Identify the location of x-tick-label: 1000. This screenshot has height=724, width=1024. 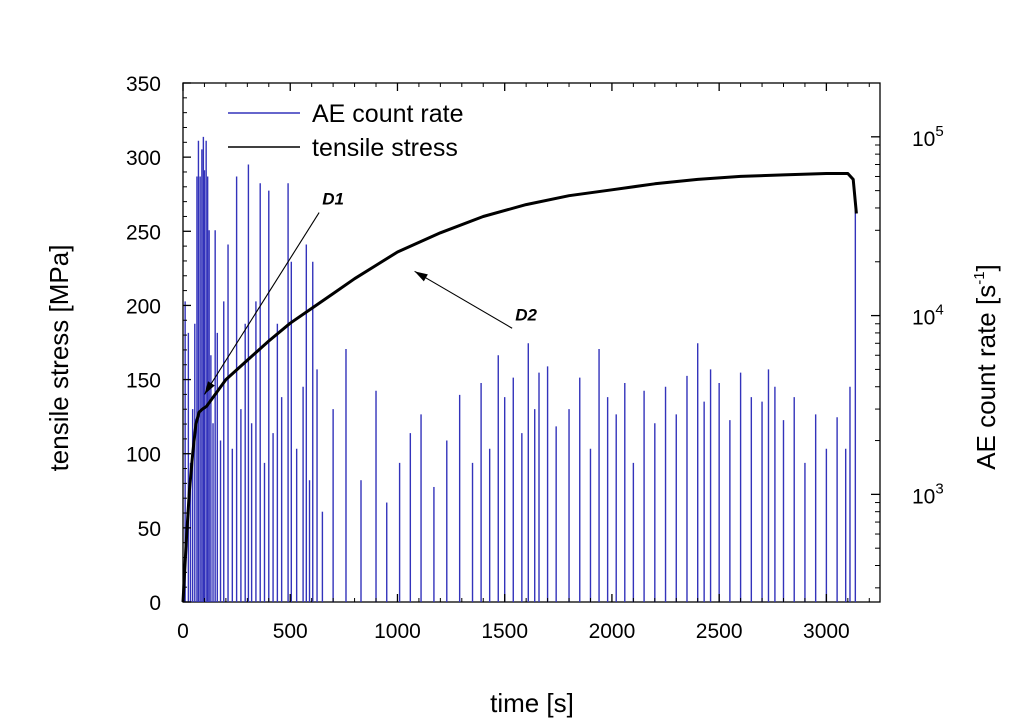
(397, 631).